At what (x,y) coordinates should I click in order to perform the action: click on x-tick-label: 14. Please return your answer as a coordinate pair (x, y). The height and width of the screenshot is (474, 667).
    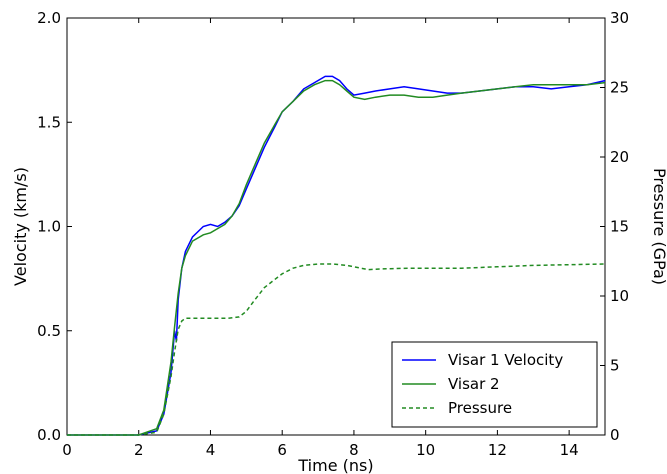
    Looking at the image, I should click on (569, 450).